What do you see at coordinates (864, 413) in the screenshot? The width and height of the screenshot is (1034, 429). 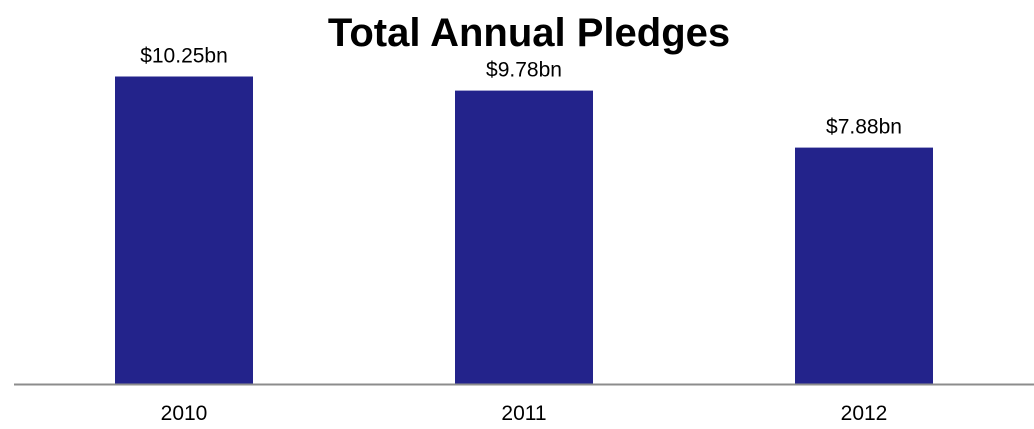 I see `x-tick-label-2012: 2012` at bounding box center [864, 413].